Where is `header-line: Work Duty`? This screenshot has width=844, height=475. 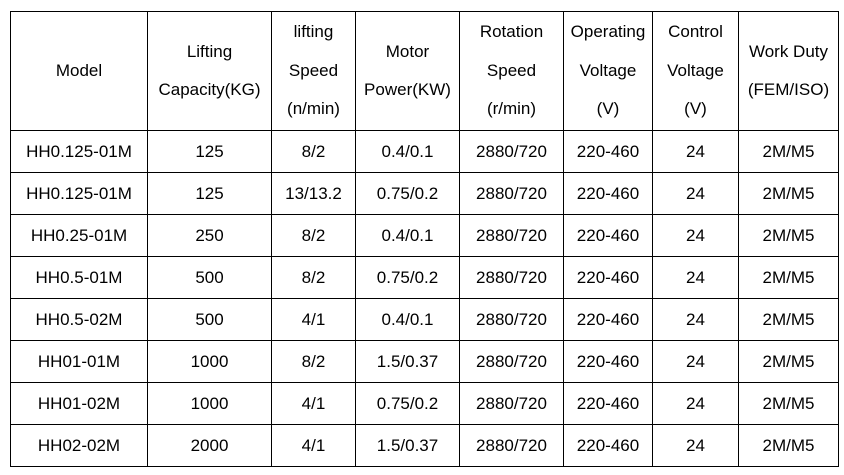 header-line: Work Duty is located at coordinates (788, 51).